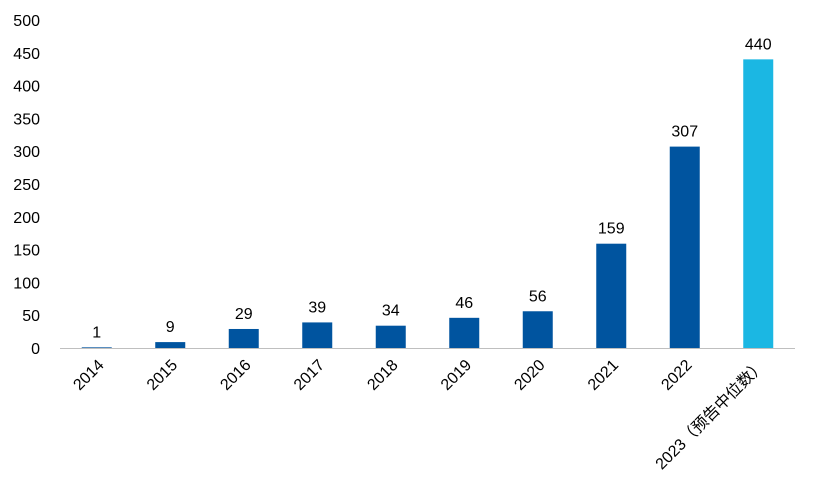  What do you see at coordinates (317, 307) in the screenshot?
I see `data-label-2017: 39` at bounding box center [317, 307].